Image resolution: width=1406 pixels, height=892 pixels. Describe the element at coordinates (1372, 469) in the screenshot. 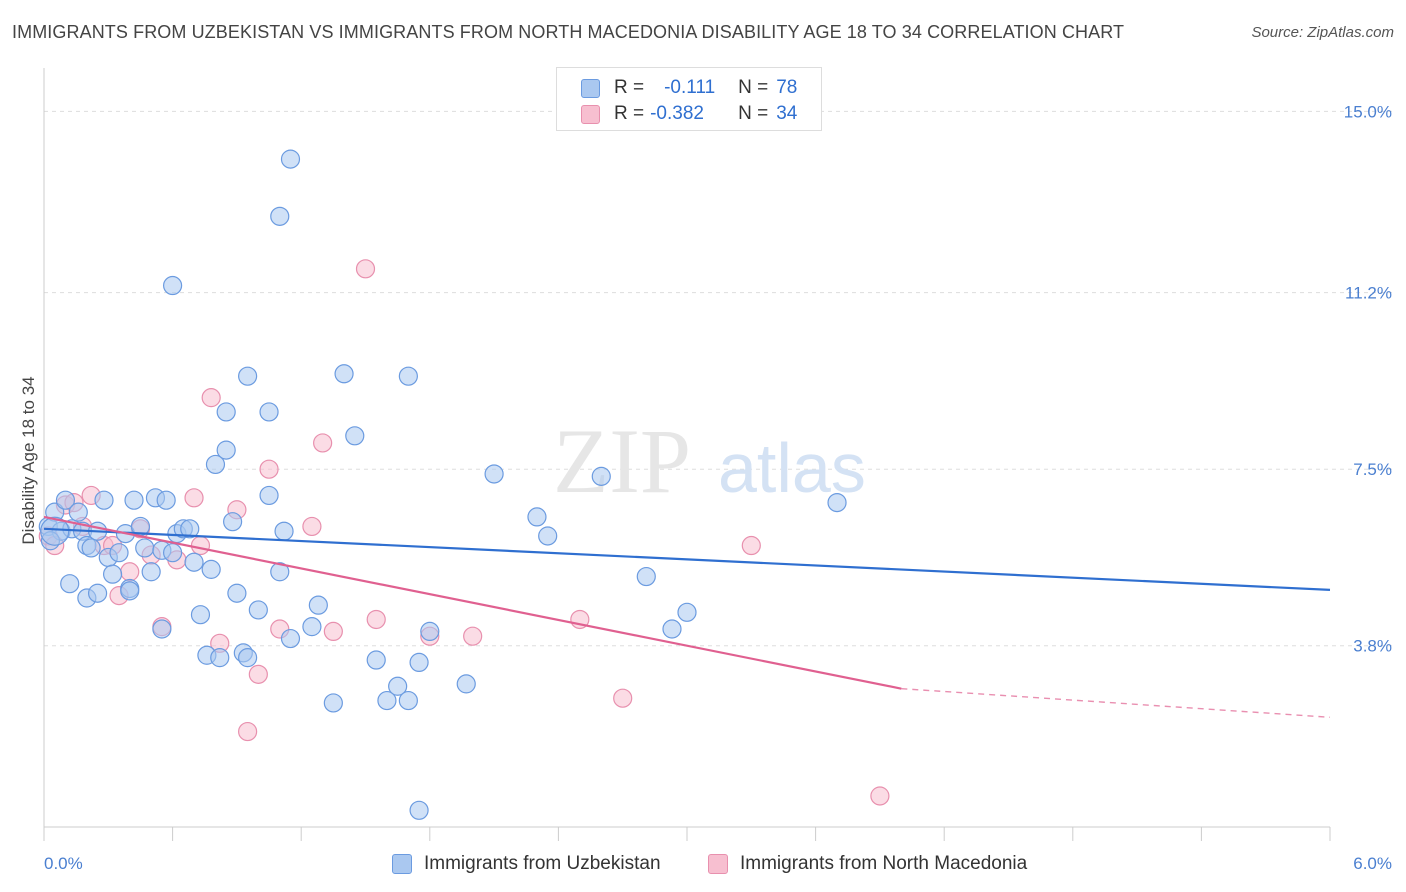

I see `y-tick-label: 7.5%` at that location.